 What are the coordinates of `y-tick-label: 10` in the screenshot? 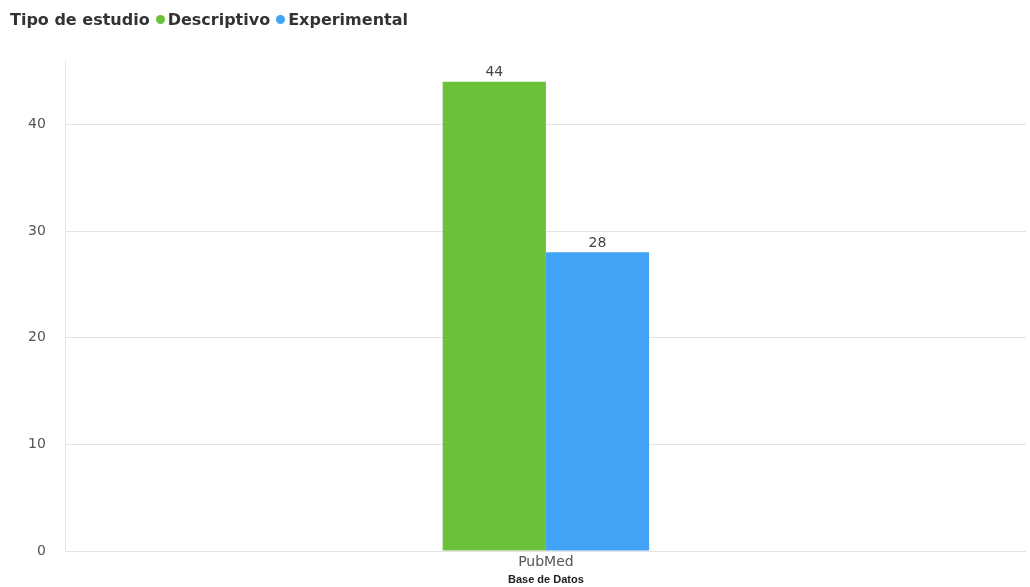 It's located at (36, 442).